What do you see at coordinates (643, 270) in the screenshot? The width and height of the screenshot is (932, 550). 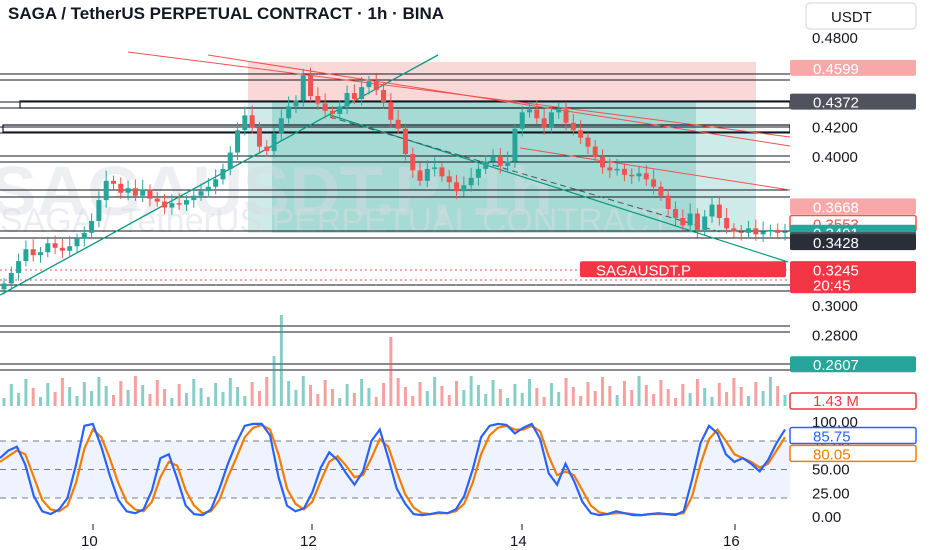 I see `symbol-tag-label: SAGAUSDT.P` at bounding box center [643, 270].